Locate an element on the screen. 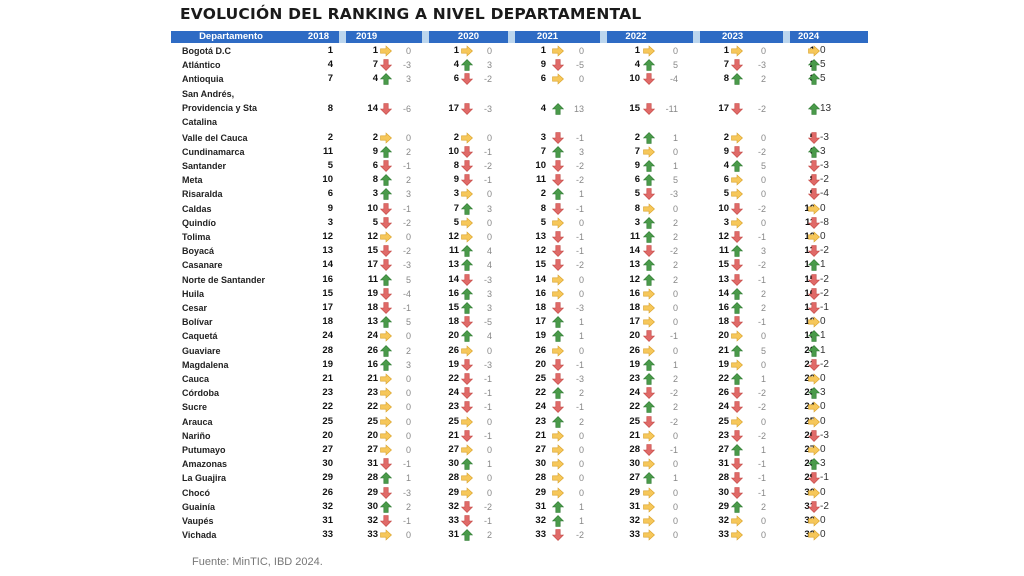 The image size is (1024, 576). rank-2018: 6 is located at coordinates (330, 194).